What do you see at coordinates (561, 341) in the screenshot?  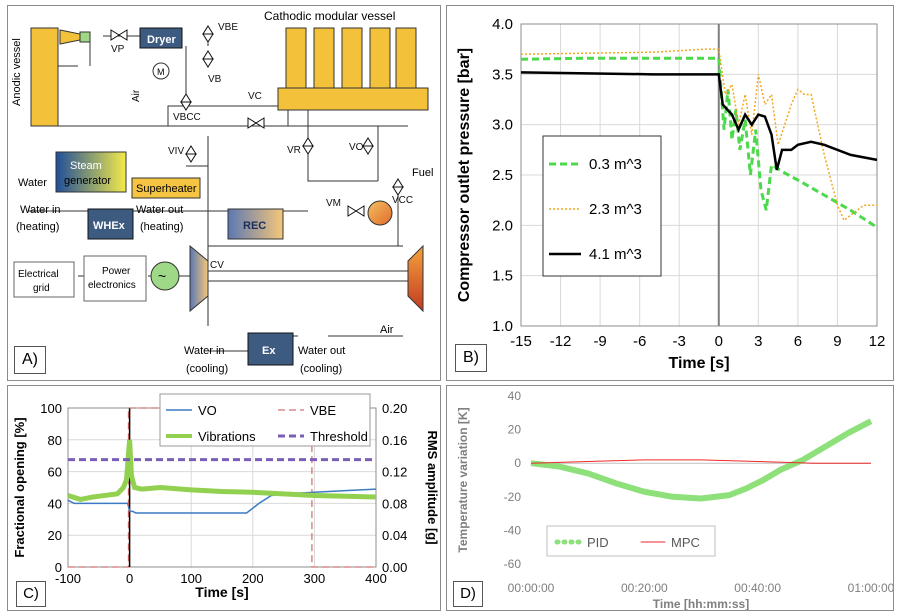 I see `x-tick-label: -12` at bounding box center [561, 341].